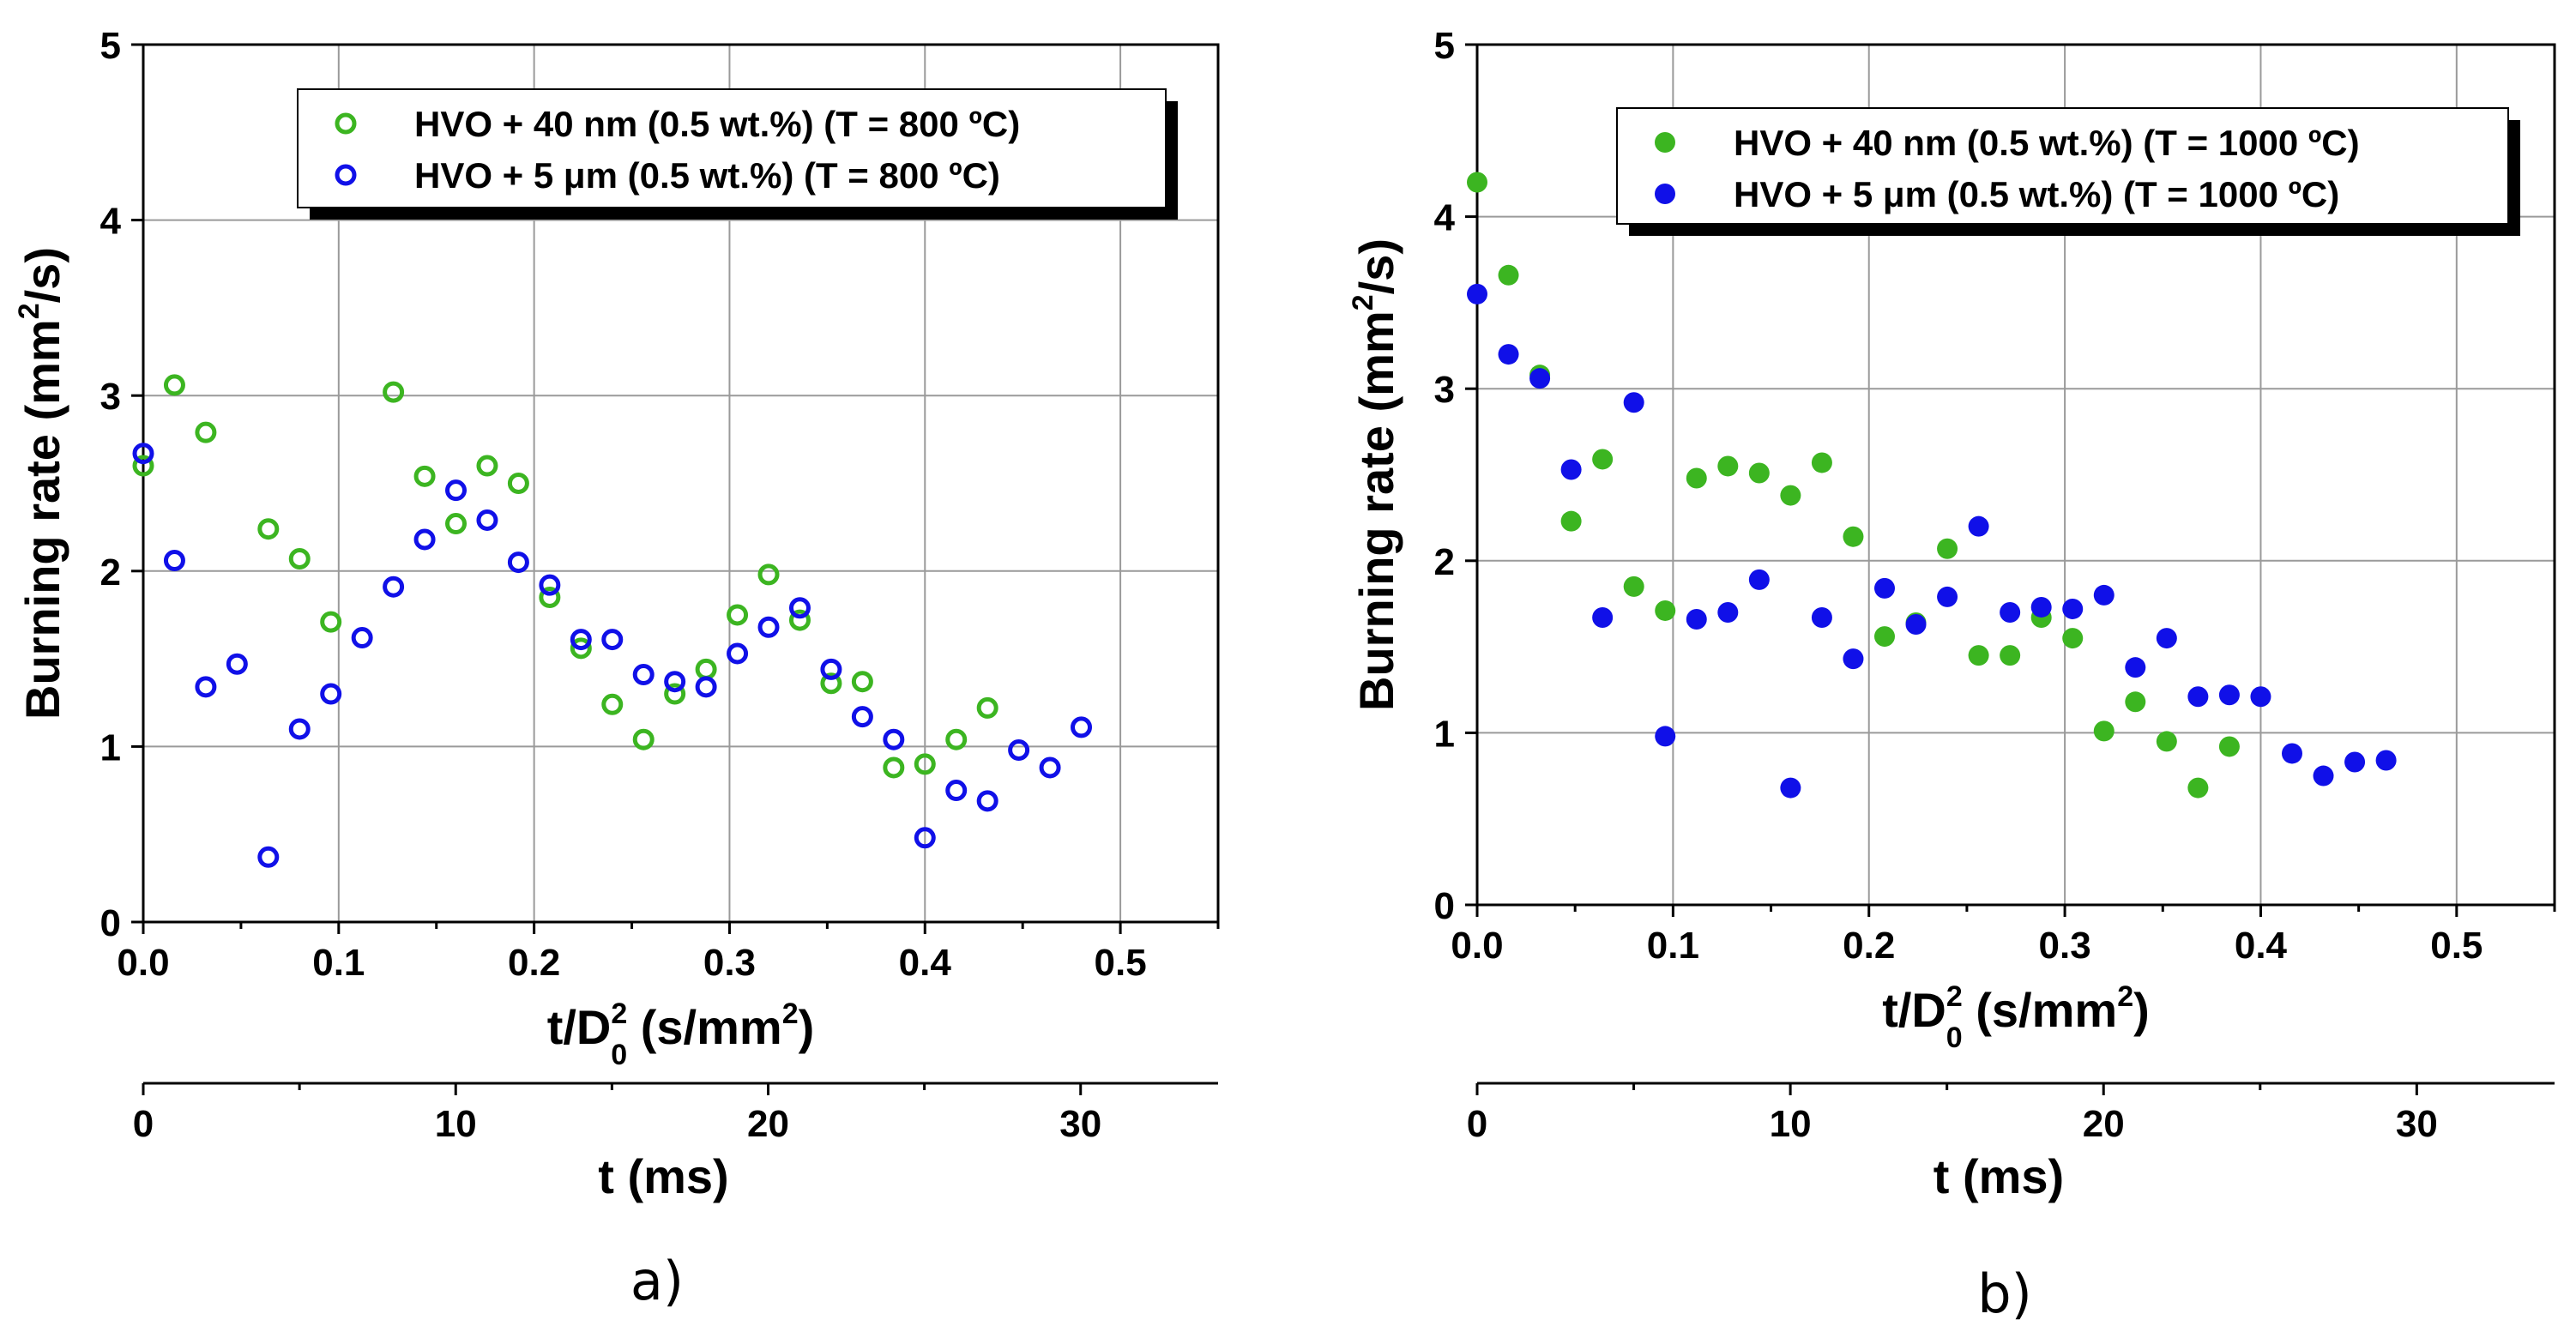 The width and height of the screenshot is (2576, 1344). I want to click on x-axis-title: t/D2 0 (s/mm2), so click(2016, 1017).